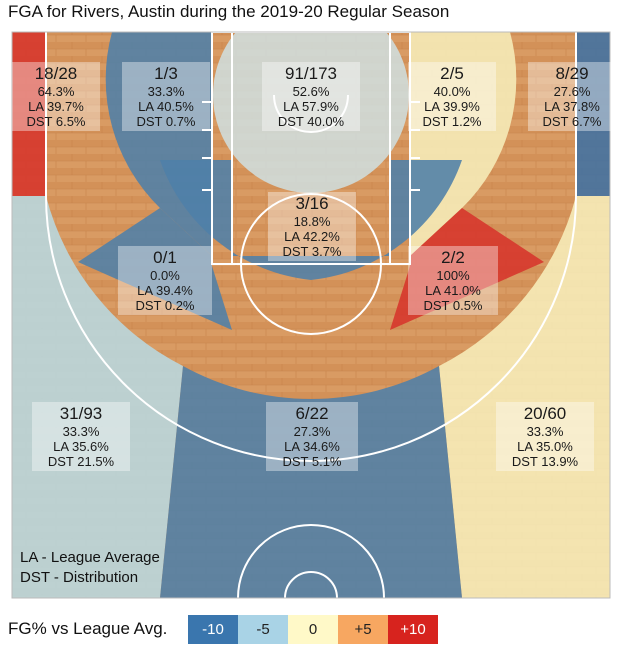  What do you see at coordinates (263, 629) in the screenshot?
I see `legend-cell: -5` at bounding box center [263, 629].